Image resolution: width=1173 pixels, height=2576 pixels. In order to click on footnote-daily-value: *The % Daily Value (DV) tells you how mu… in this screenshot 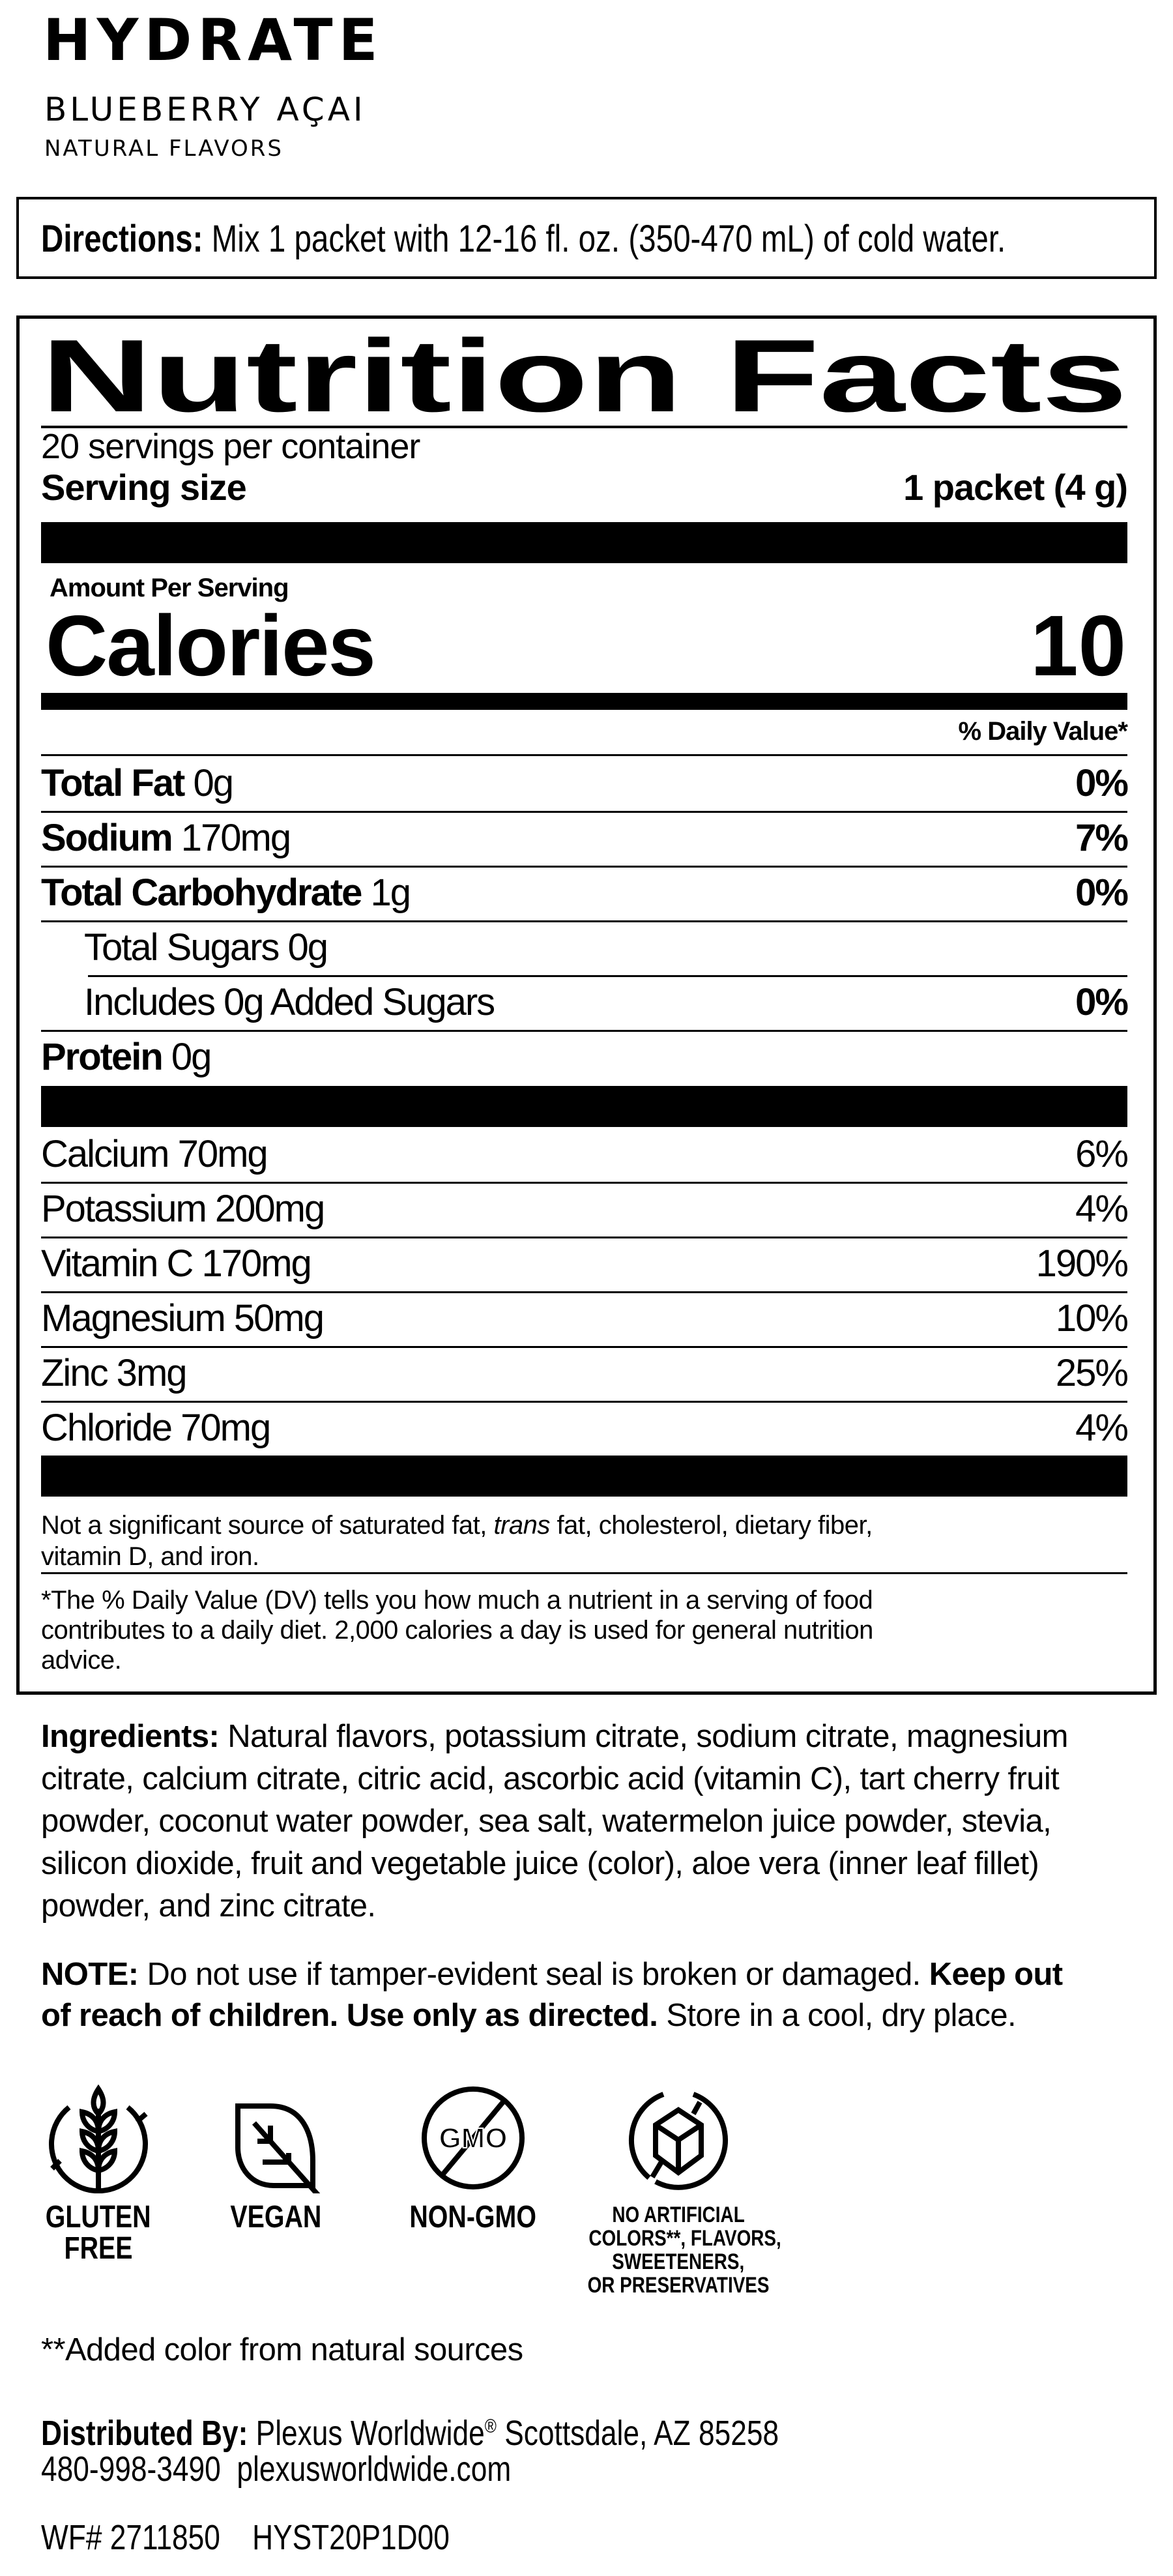, I will do `click(457, 1630)`.